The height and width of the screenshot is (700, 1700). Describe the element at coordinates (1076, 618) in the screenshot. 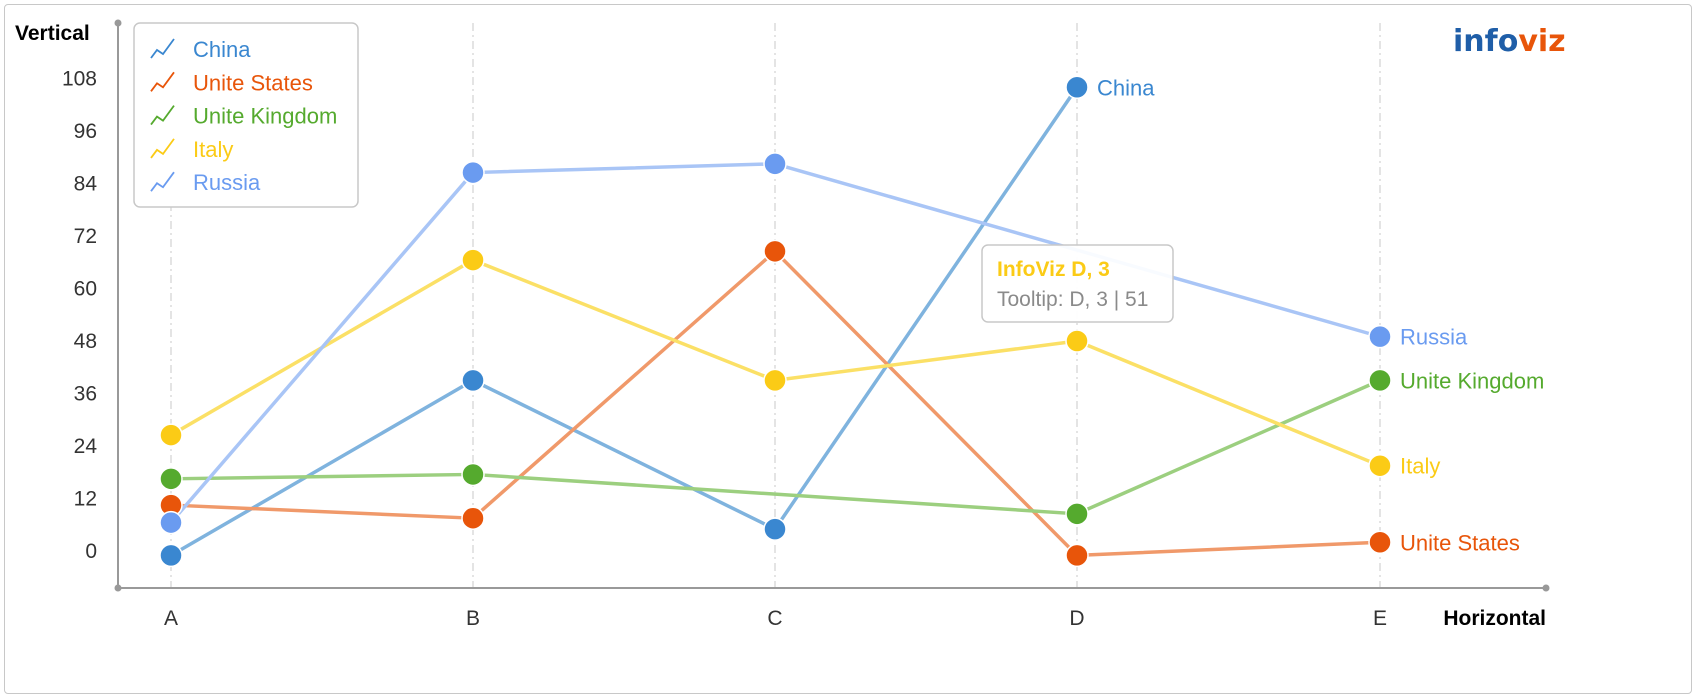

I see `x-tick-label: D` at that location.